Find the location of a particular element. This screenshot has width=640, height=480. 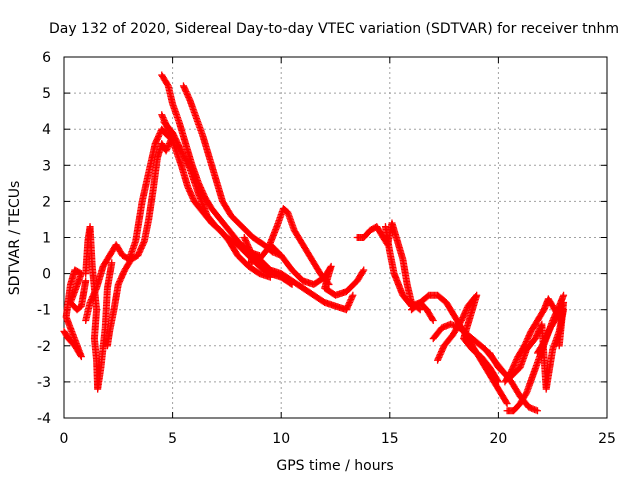

y-tick-label: 5 is located at coordinates (46, 94).